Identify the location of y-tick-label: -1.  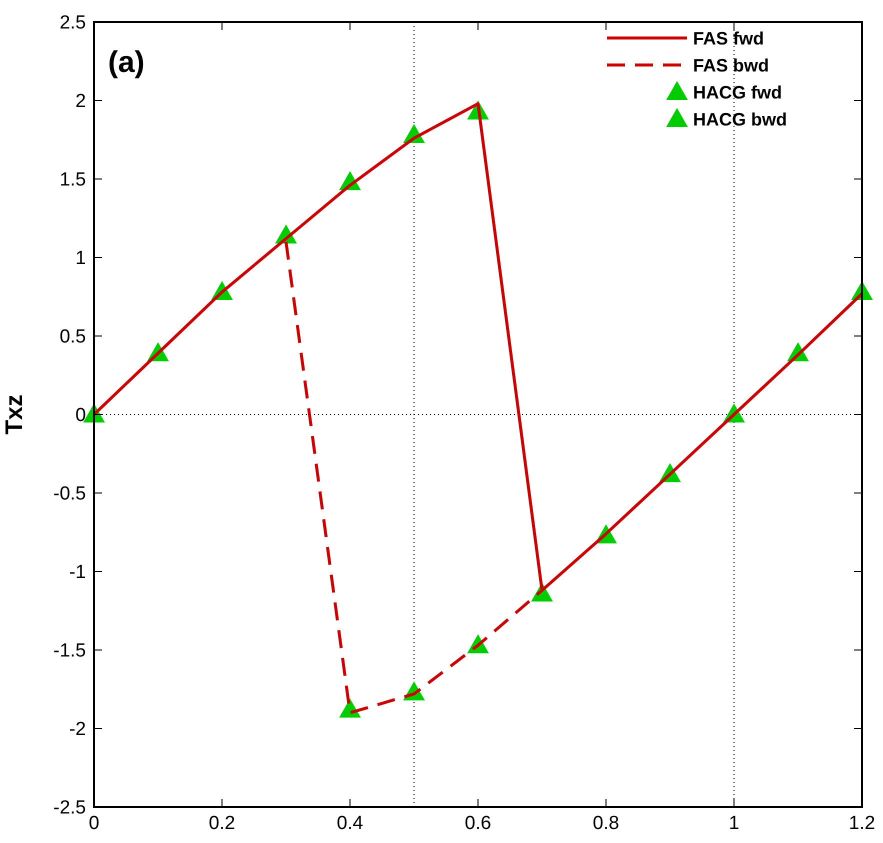
(77, 573).